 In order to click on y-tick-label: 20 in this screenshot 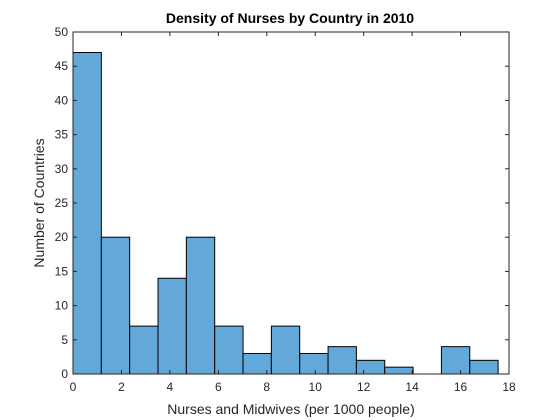, I will do `click(62, 237)`.